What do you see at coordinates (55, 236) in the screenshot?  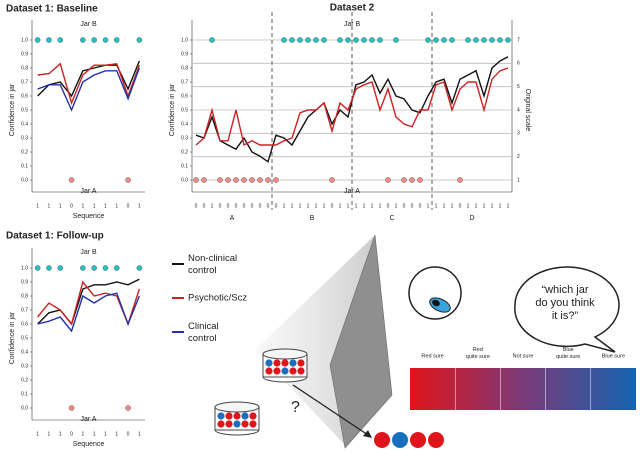 I see `chart-title: Dataset 1: Follow-up` at bounding box center [55, 236].